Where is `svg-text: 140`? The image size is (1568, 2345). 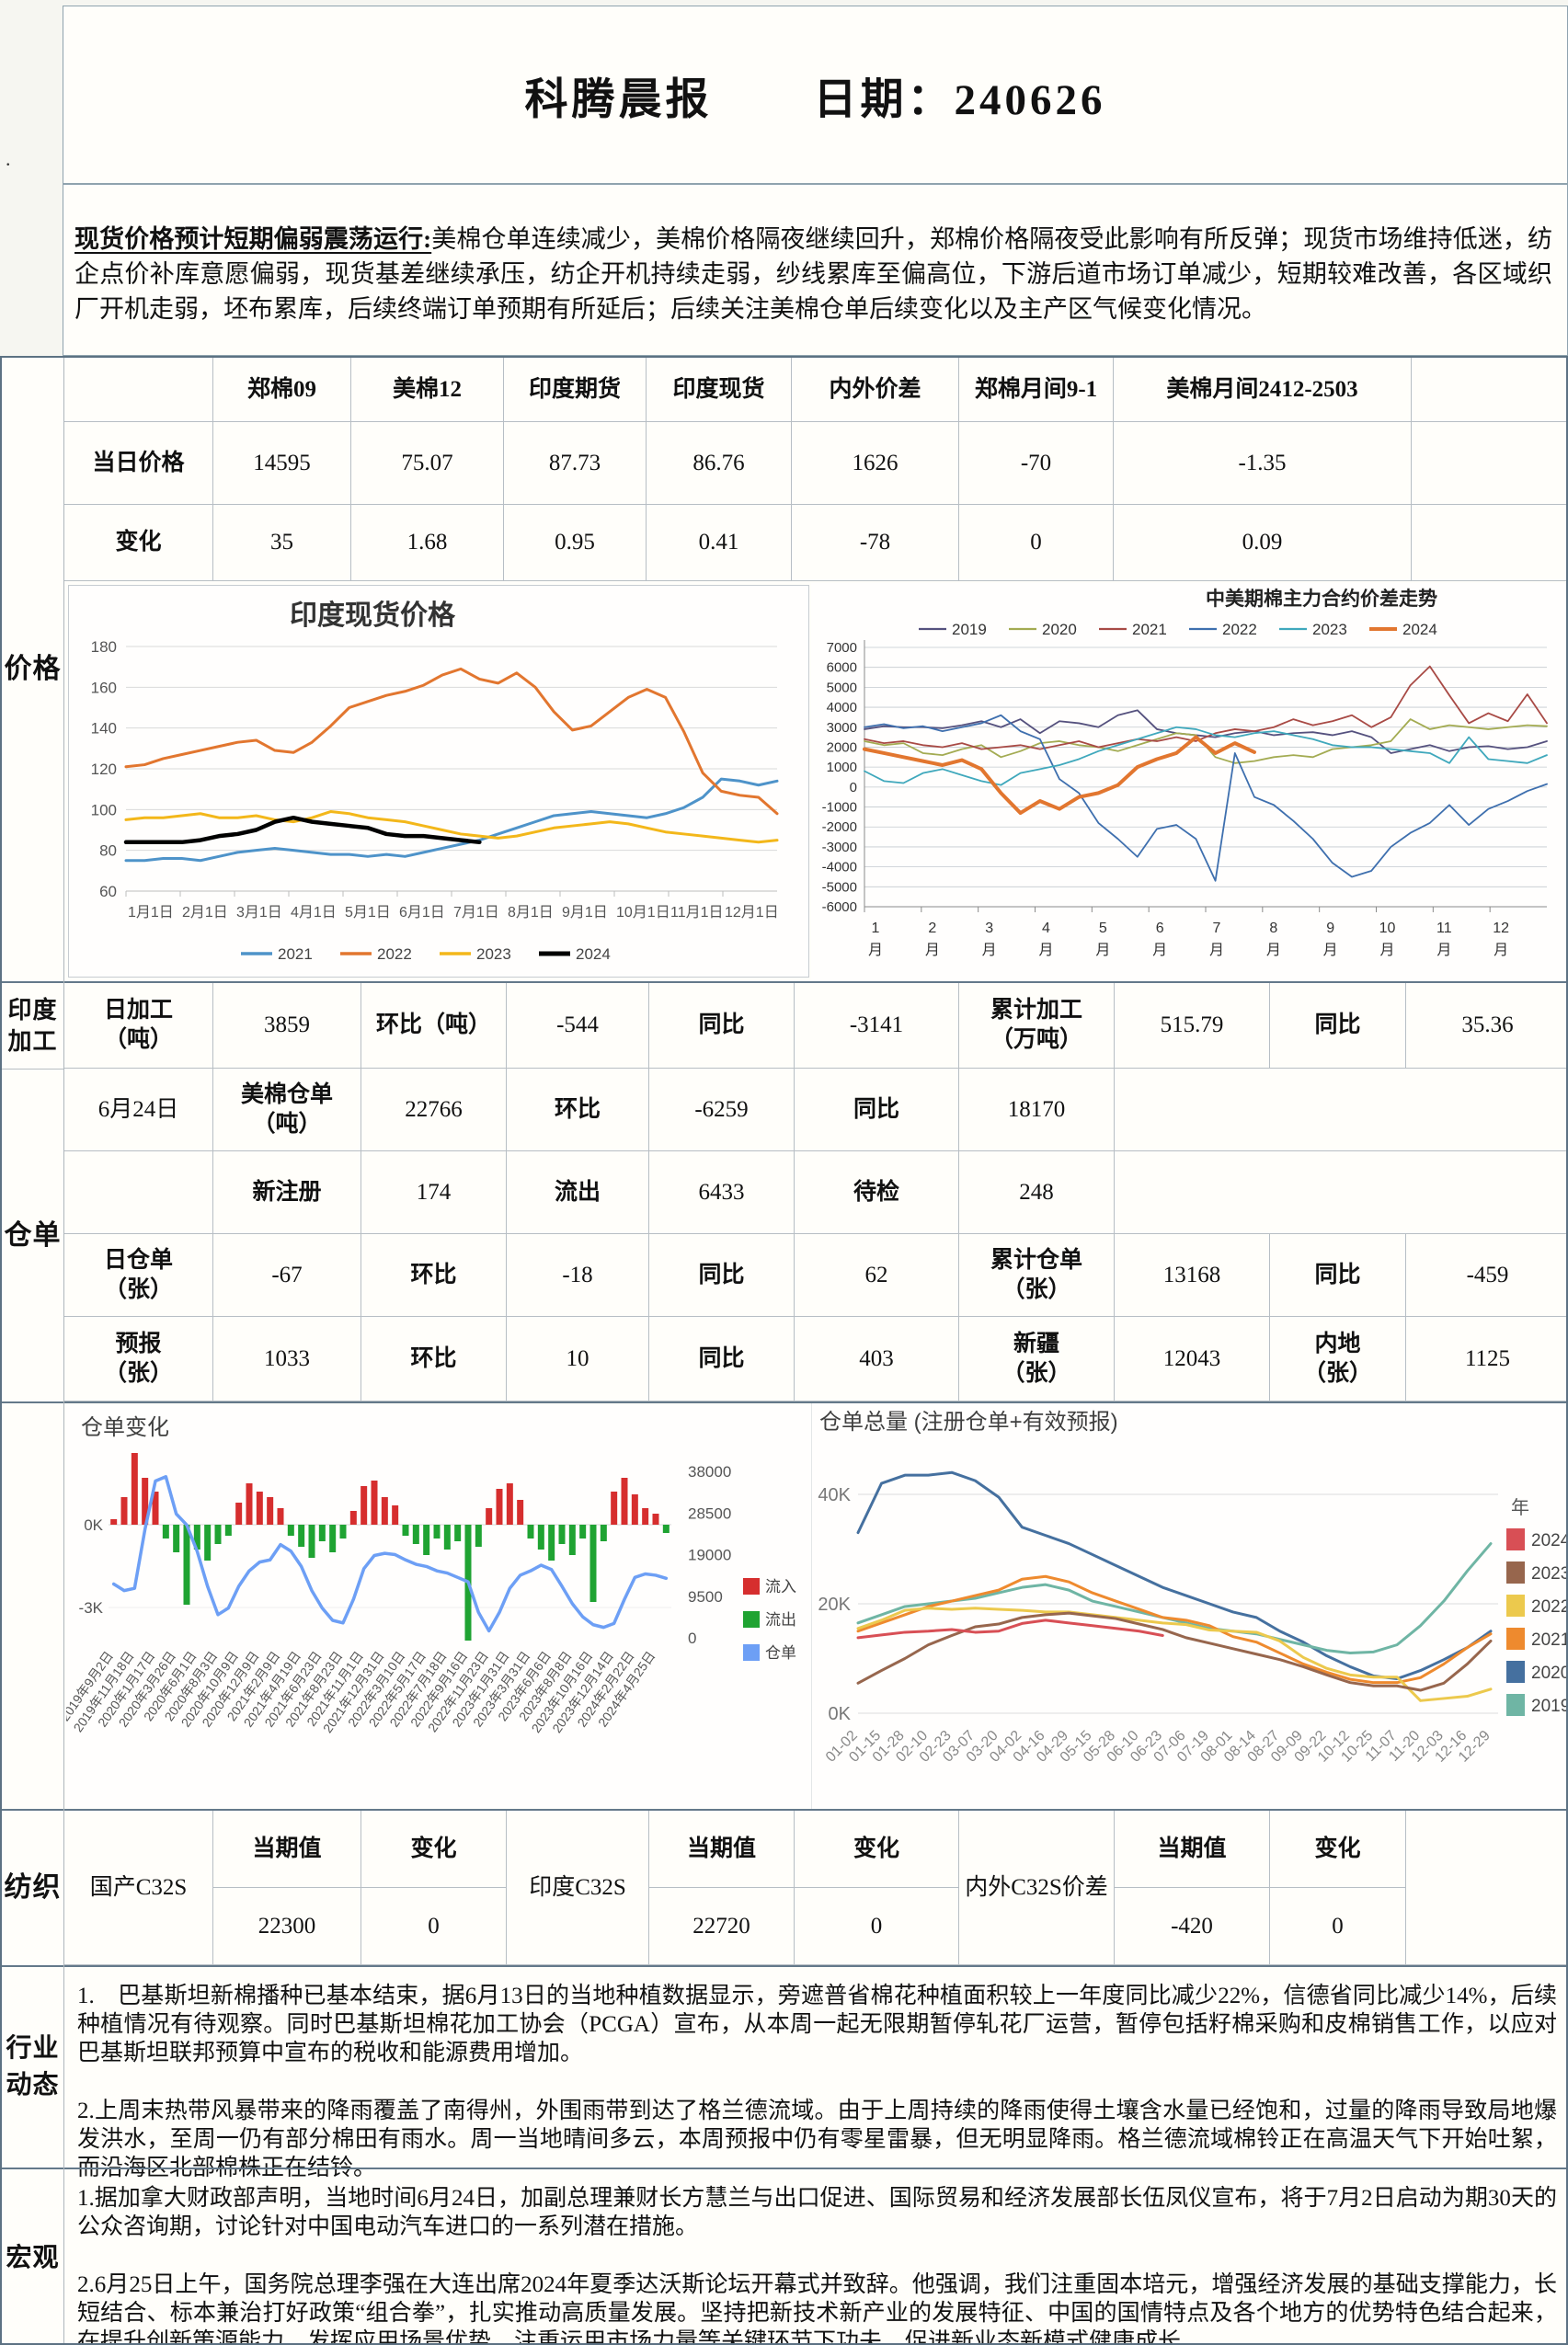 svg-text: 140 is located at coordinates (104, 729).